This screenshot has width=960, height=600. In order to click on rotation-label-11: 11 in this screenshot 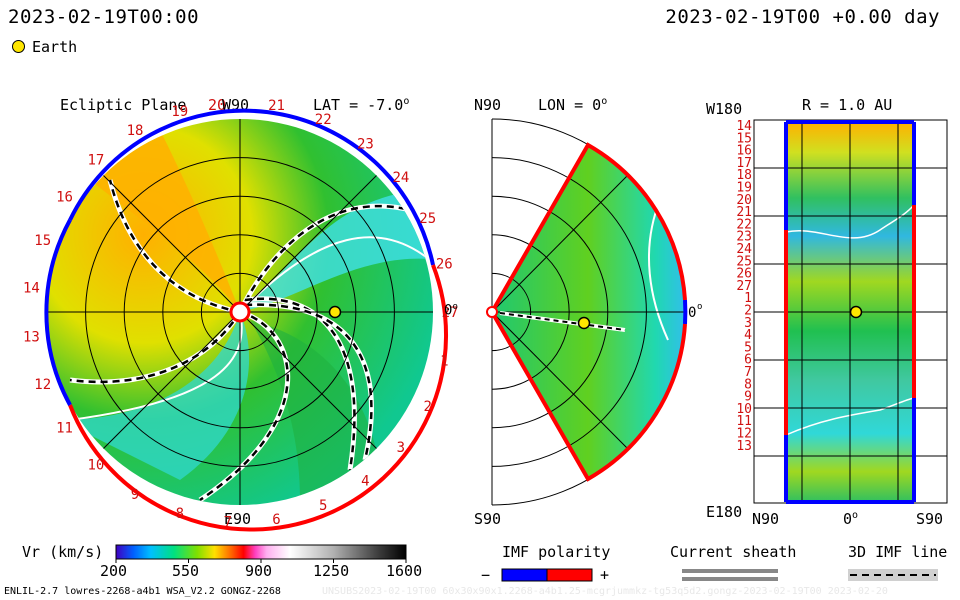, I will do `click(64, 428)`.